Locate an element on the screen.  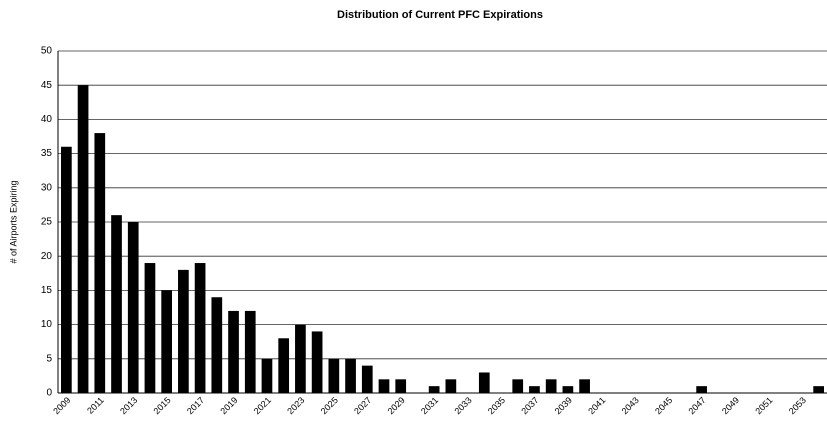
y-tick-label: 35 is located at coordinates (47, 153).